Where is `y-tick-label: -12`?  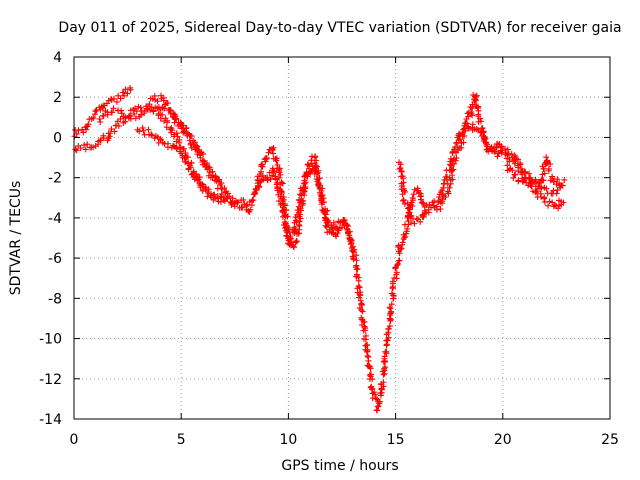 y-tick-label: -12 is located at coordinates (50, 380).